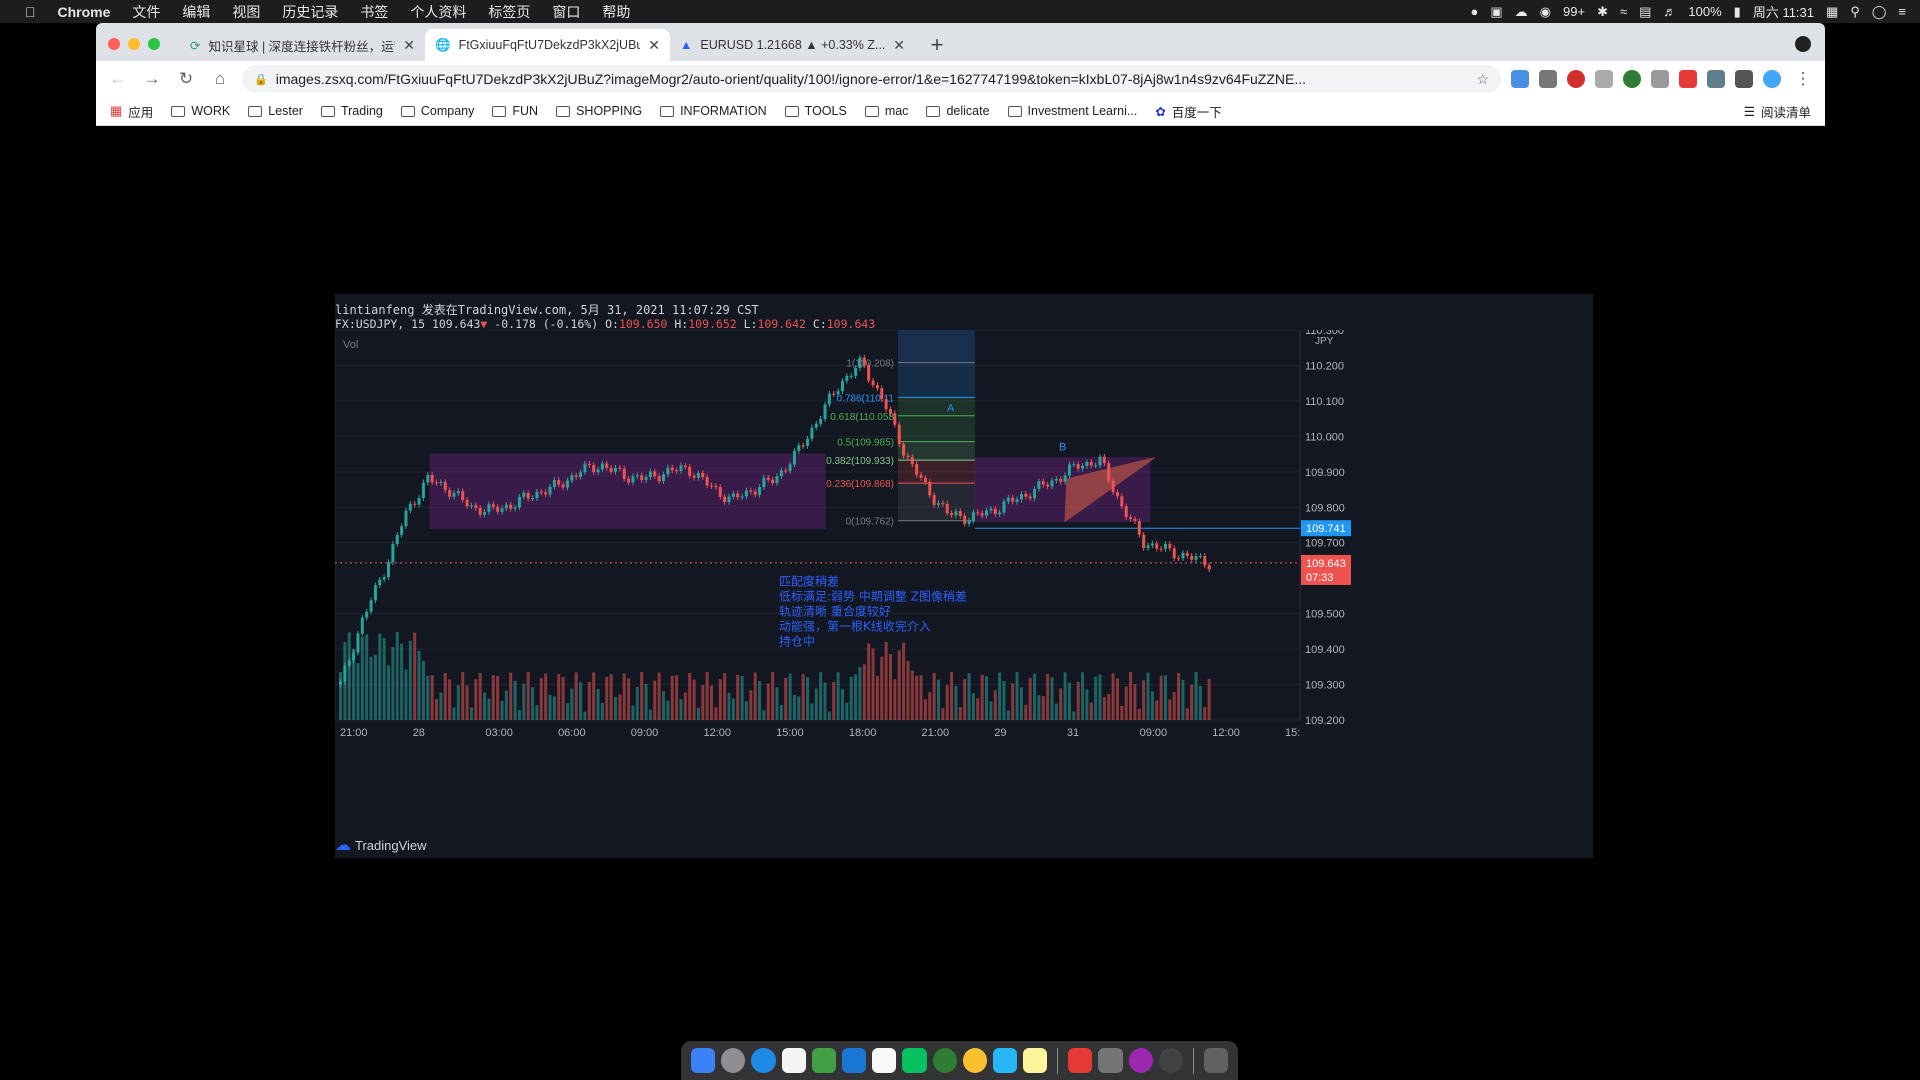 The width and height of the screenshot is (1920, 1080). I want to click on input-method-icon: ▦, so click(1832, 11).